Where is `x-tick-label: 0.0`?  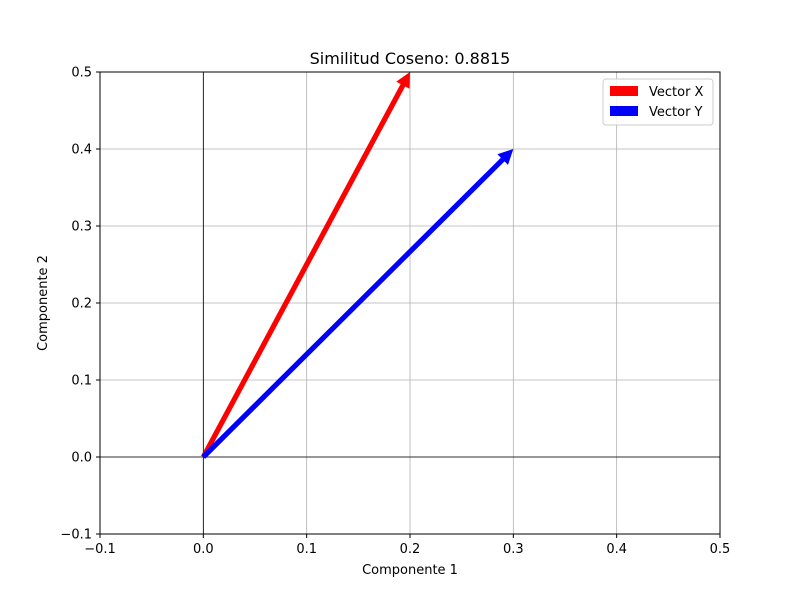 x-tick-label: 0.0 is located at coordinates (203, 549).